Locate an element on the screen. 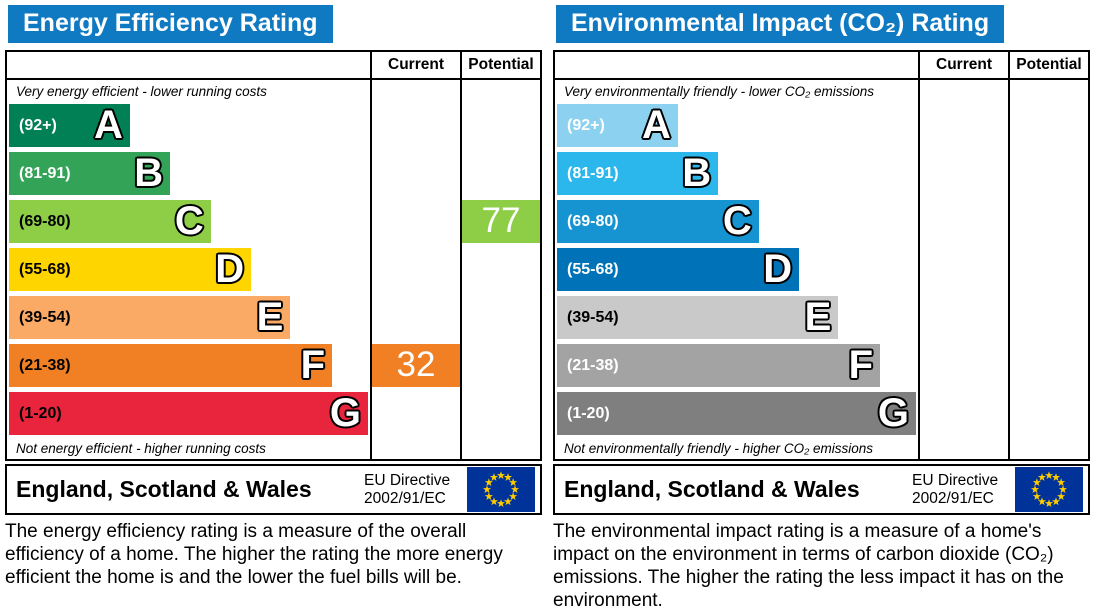 The height and width of the screenshot is (613, 1098). band-bar: (92+) A is located at coordinates (69, 125).